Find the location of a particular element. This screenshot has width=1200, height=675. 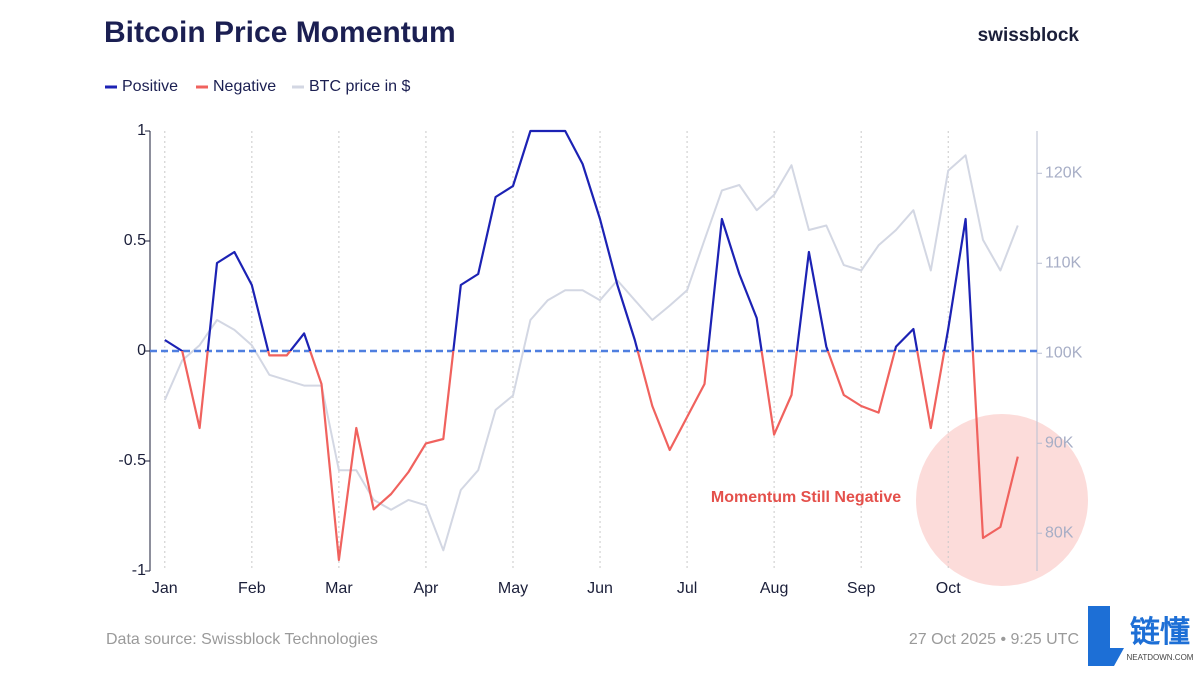

x-tick-label: Apr is located at coordinates (426, 588).